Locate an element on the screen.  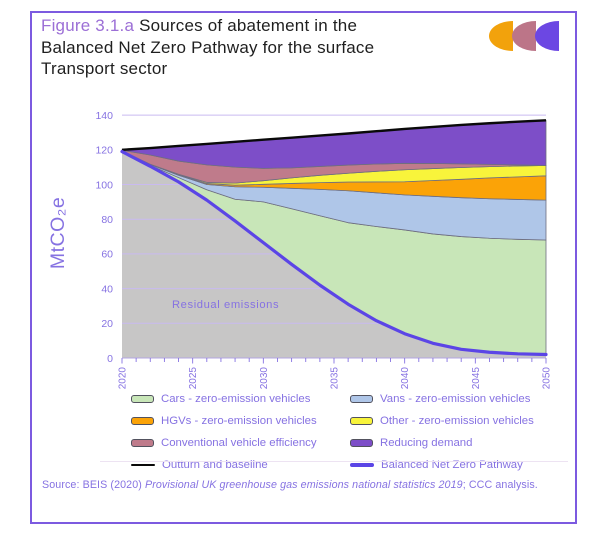
pathway-line-icon is located at coordinates (362, 465).